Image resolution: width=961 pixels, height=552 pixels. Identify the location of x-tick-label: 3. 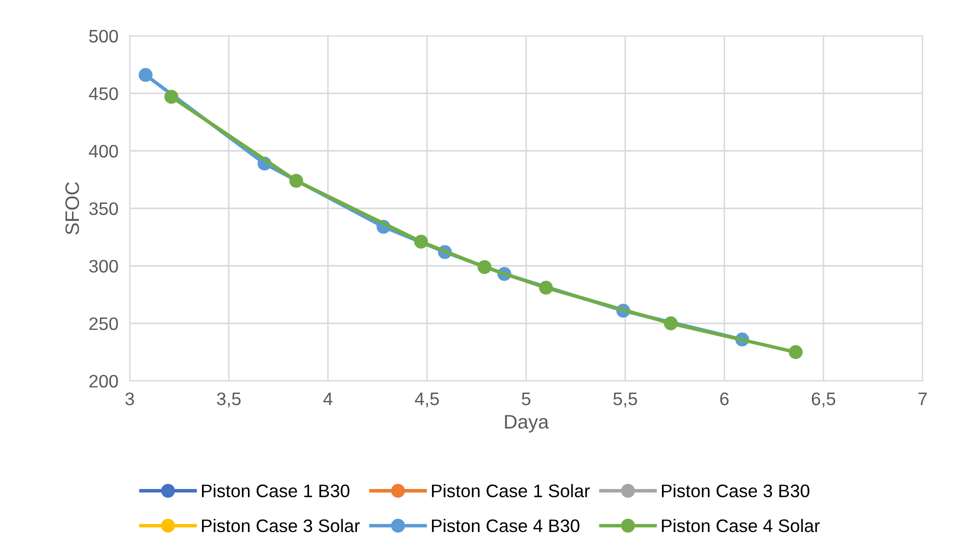
(129, 399).